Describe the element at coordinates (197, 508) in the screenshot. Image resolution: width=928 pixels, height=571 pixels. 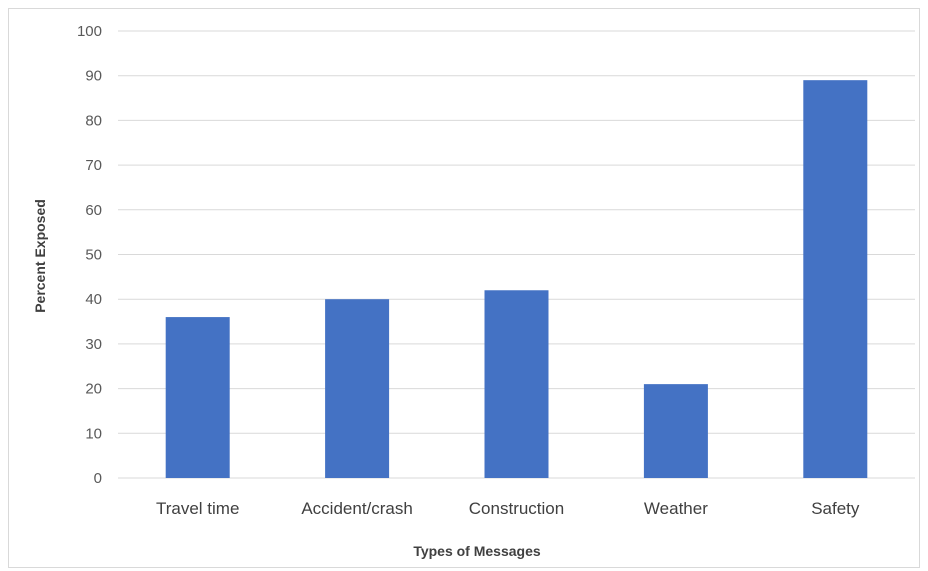
I see `x-tick-label: Travel time` at that location.